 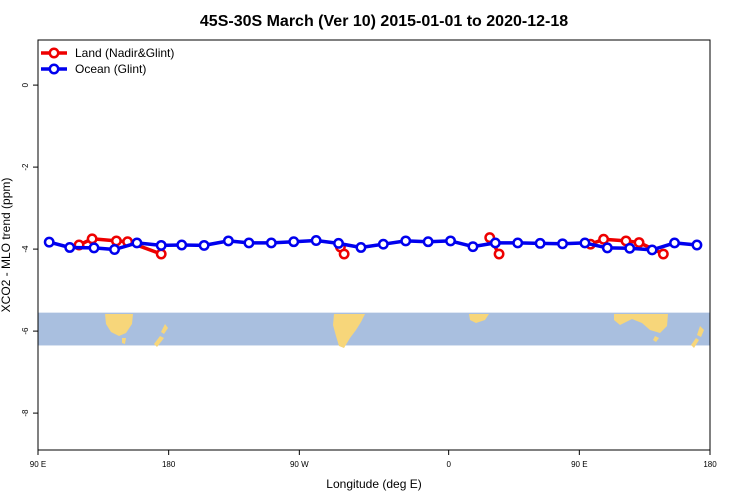 What do you see at coordinates (25, 84) in the screenshot?
I see `y-tick-label: 0` at bounding box center [25, 84].